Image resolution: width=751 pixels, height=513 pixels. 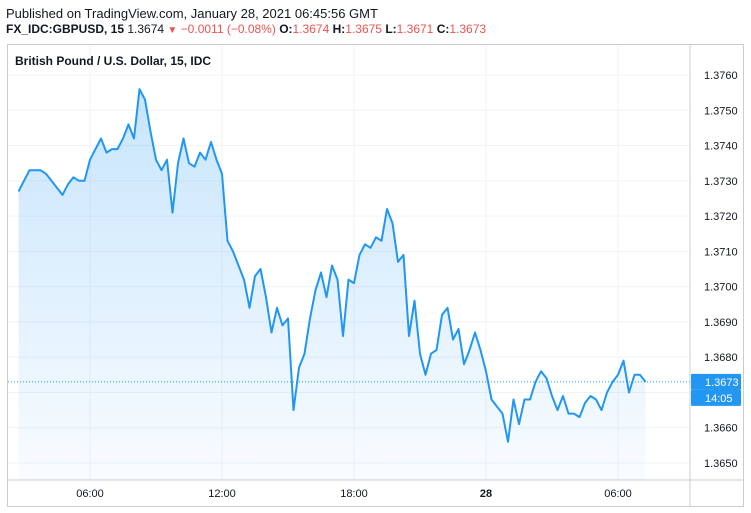 I want to click on y-tick-label: 1.3760, so click(x=721, y=76).